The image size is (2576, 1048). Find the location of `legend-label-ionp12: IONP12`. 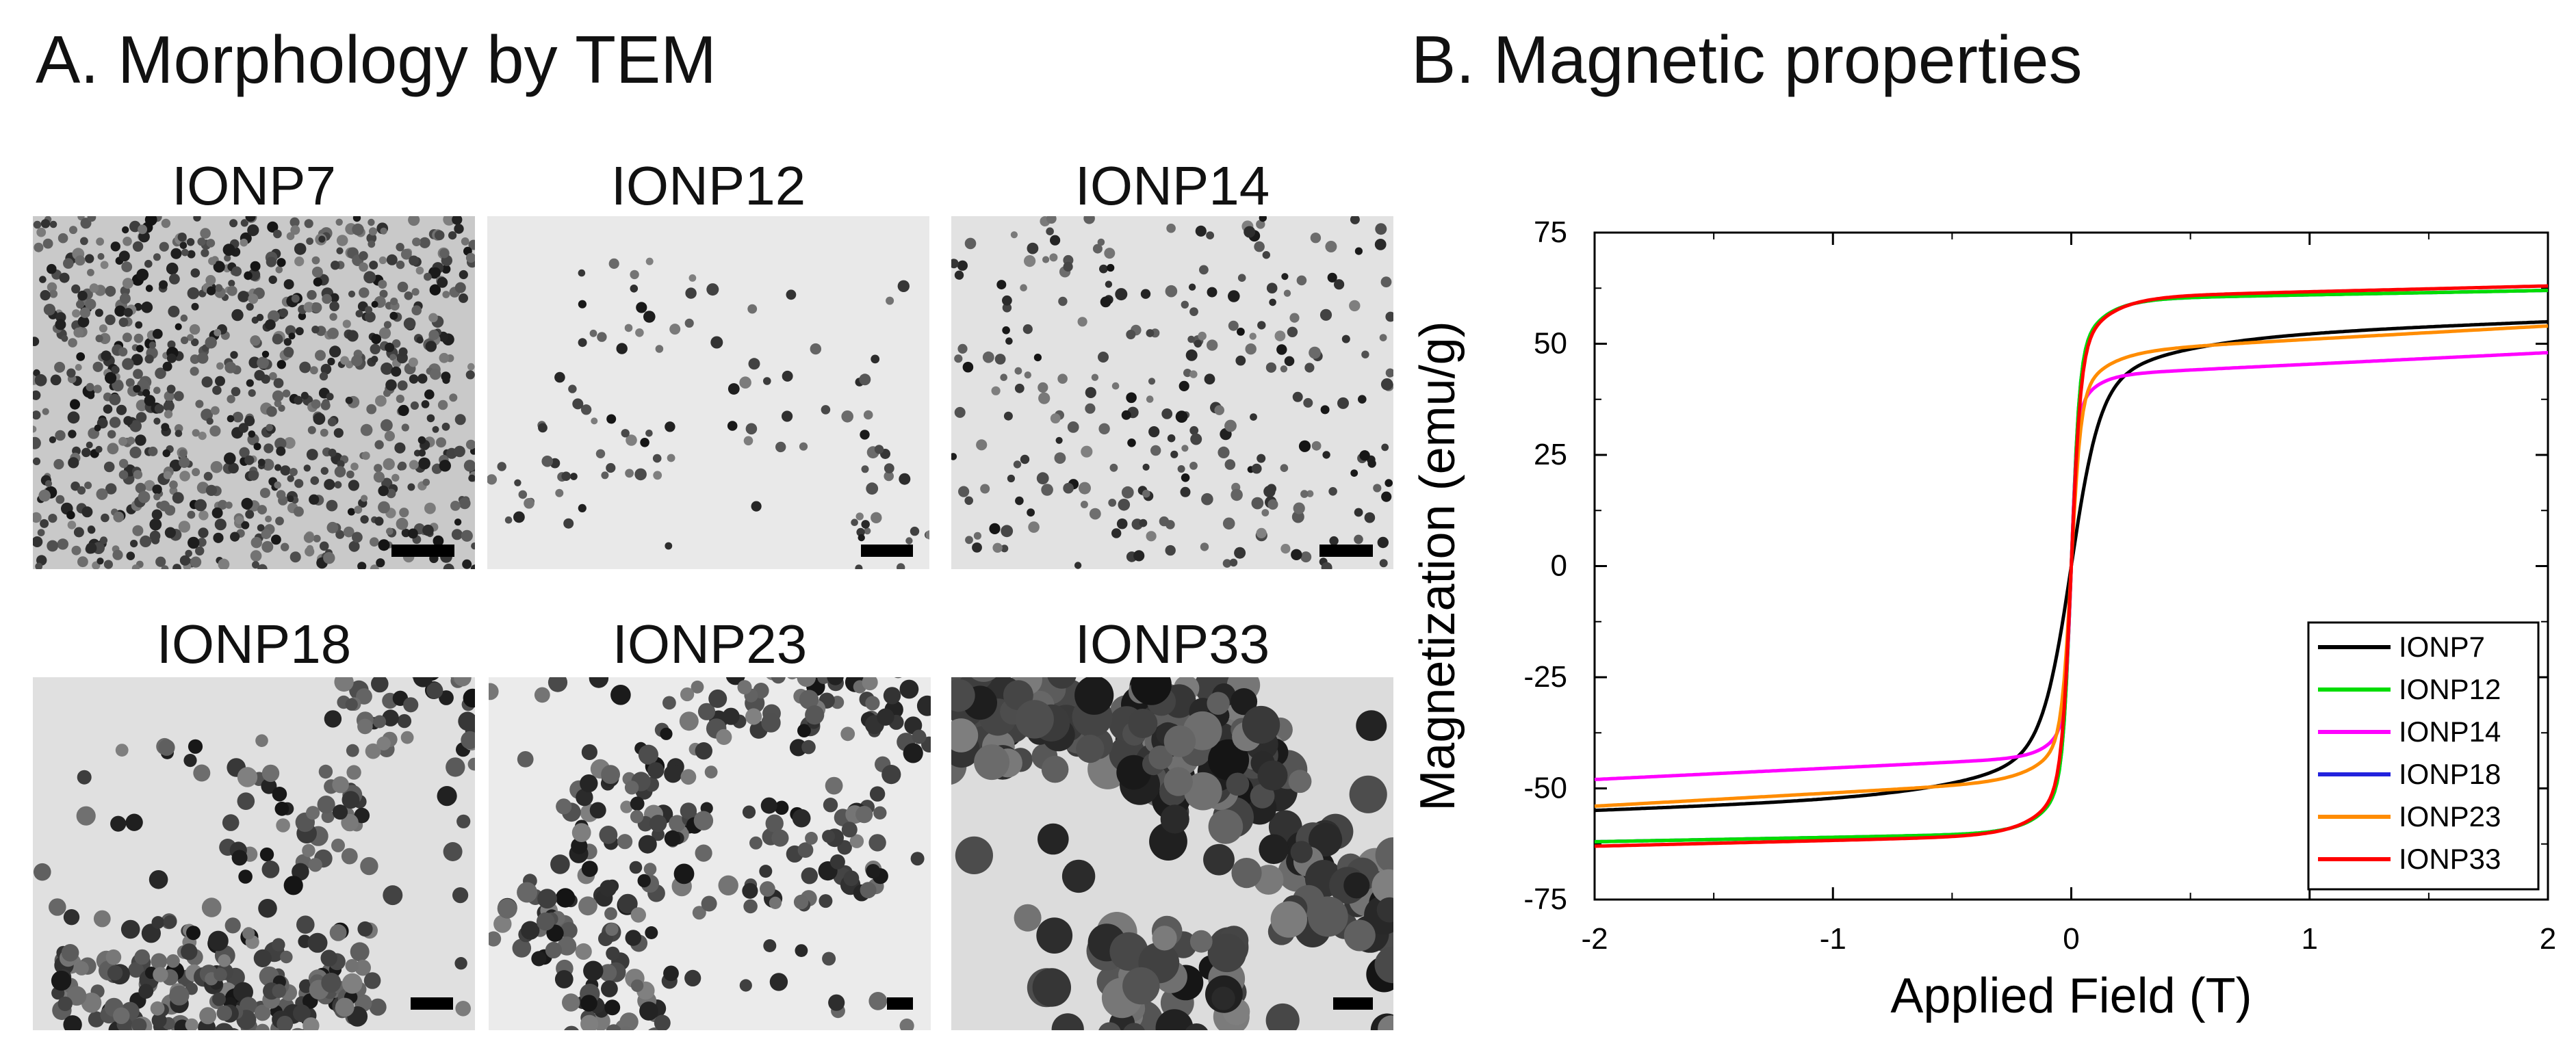

legend-label-ionp12: IONP12 is located at coordinates (2450, 689).